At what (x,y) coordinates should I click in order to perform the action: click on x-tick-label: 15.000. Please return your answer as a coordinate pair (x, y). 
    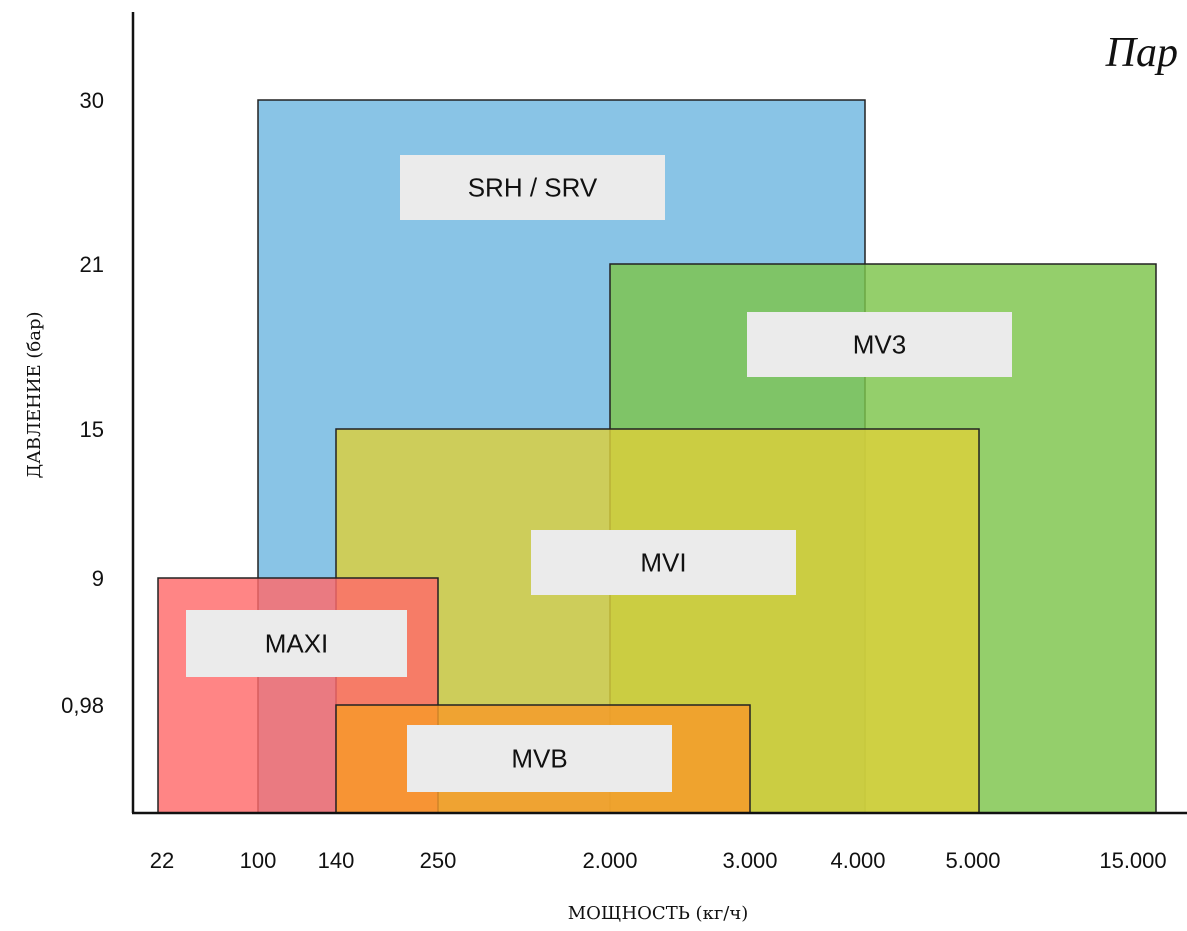
    Looking at the image, I should click on (1132, 860).